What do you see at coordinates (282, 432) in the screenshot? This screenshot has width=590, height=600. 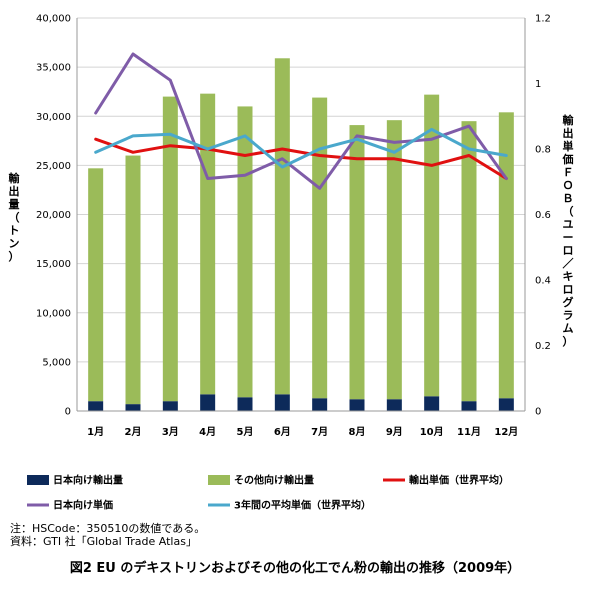 I see `x-tick-label: 6月` at bounding box center [282, 432].